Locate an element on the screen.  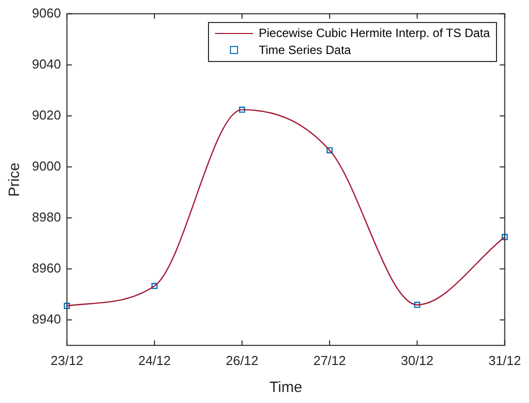
x-tick-label: 30/12 is located at coordinates (417, 360).